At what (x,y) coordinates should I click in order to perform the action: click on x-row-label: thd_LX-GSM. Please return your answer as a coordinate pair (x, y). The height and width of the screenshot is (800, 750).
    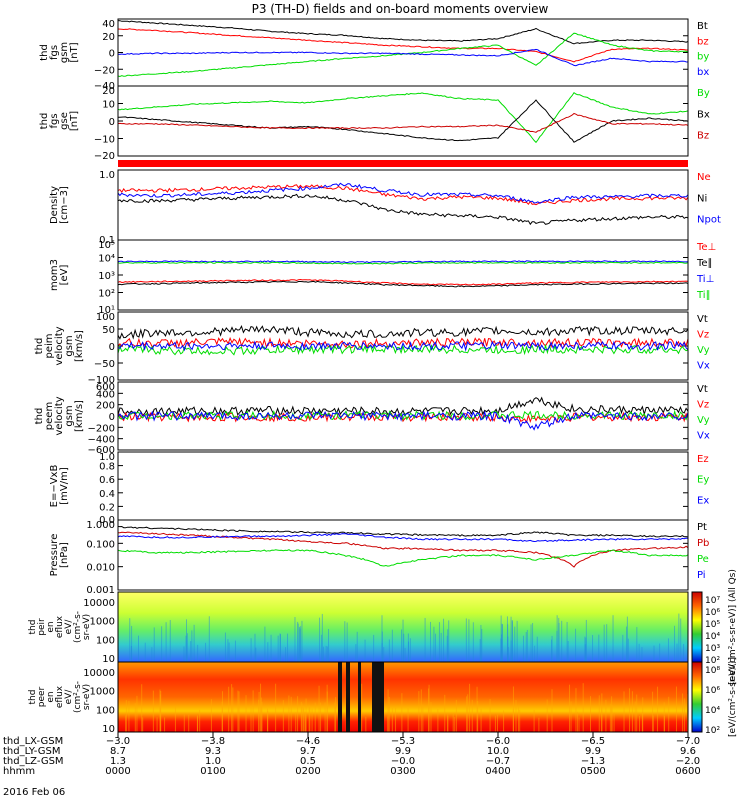
    Looking at the image, I should click on (33, 741).